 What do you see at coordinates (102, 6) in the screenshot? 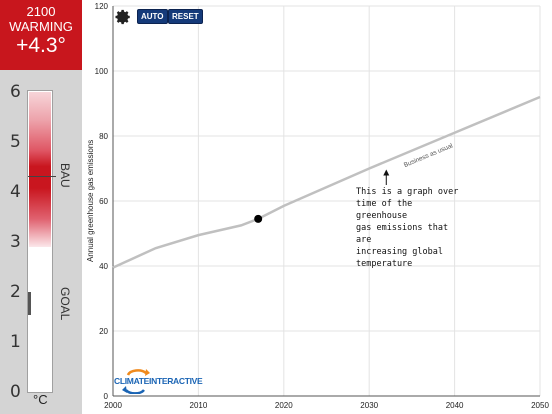
I see `y-tick-label: 120` at bounding box center [102, 6].